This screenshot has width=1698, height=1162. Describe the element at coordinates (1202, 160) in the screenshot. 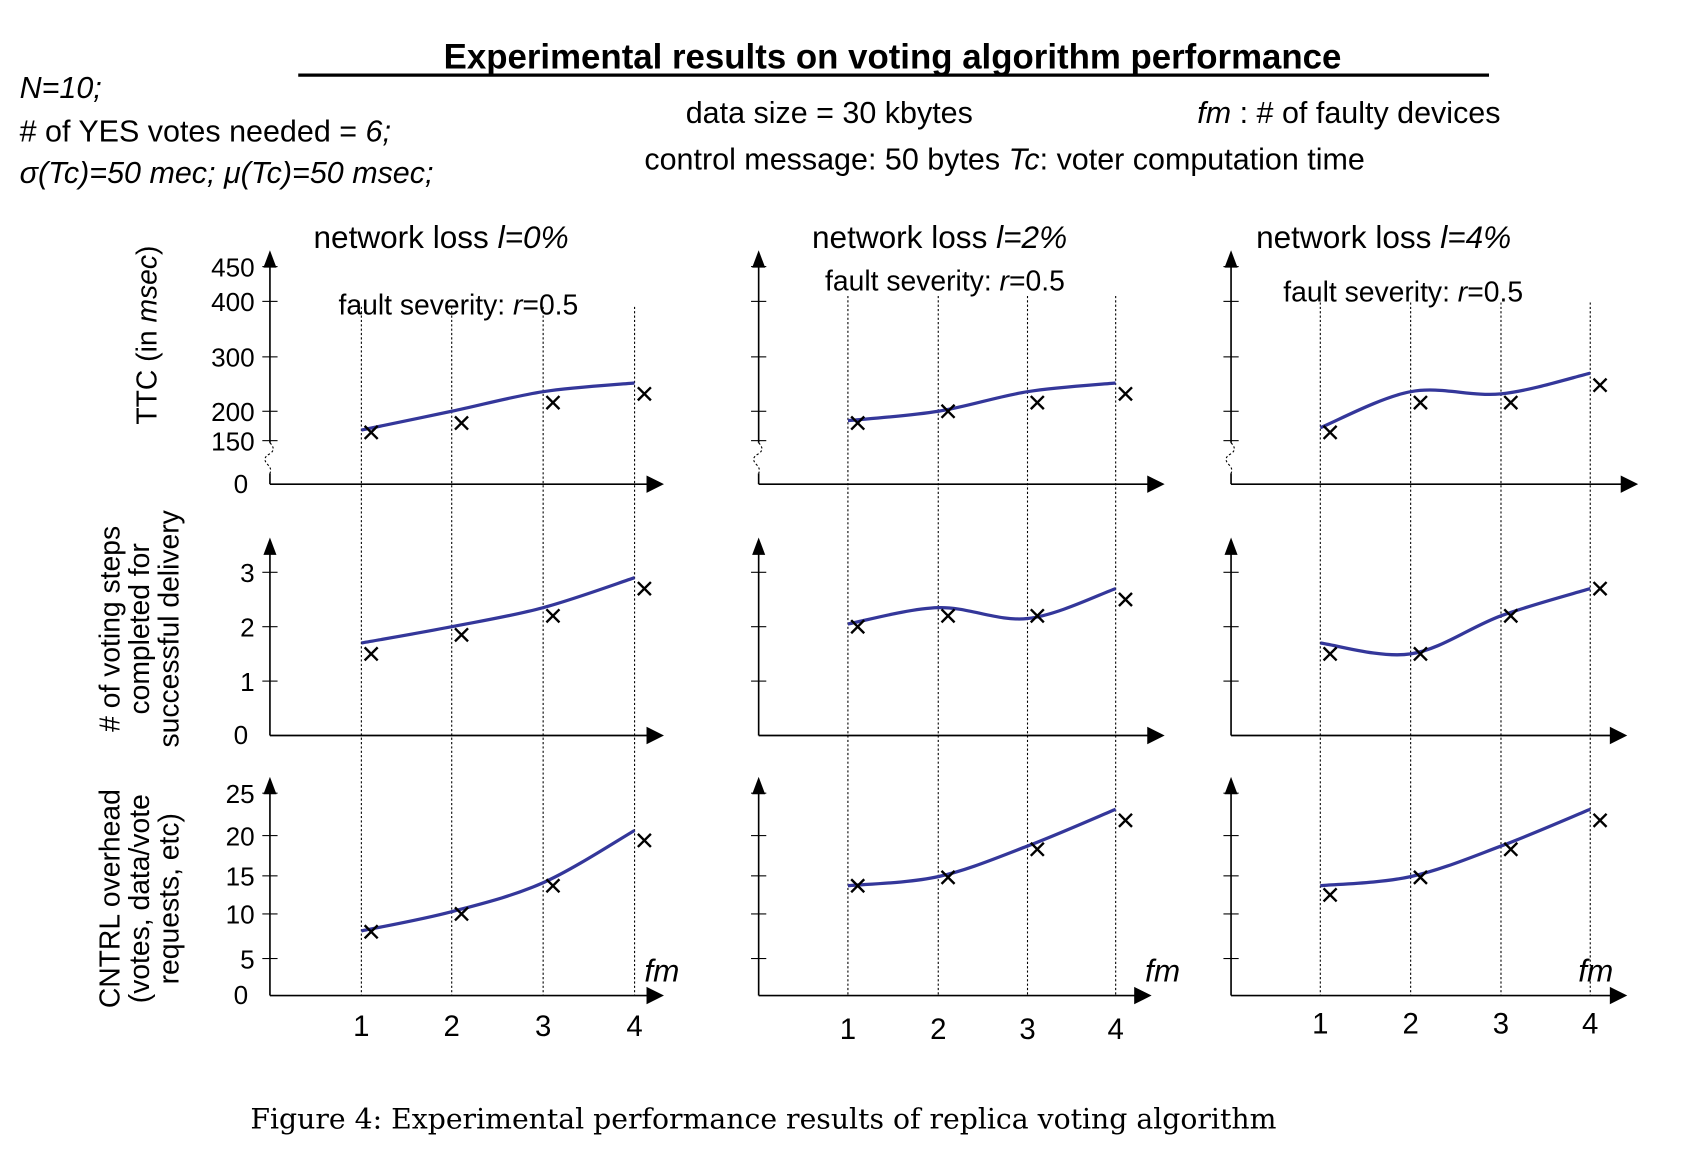

I see `tc-desc: : voter computation time` at that location.